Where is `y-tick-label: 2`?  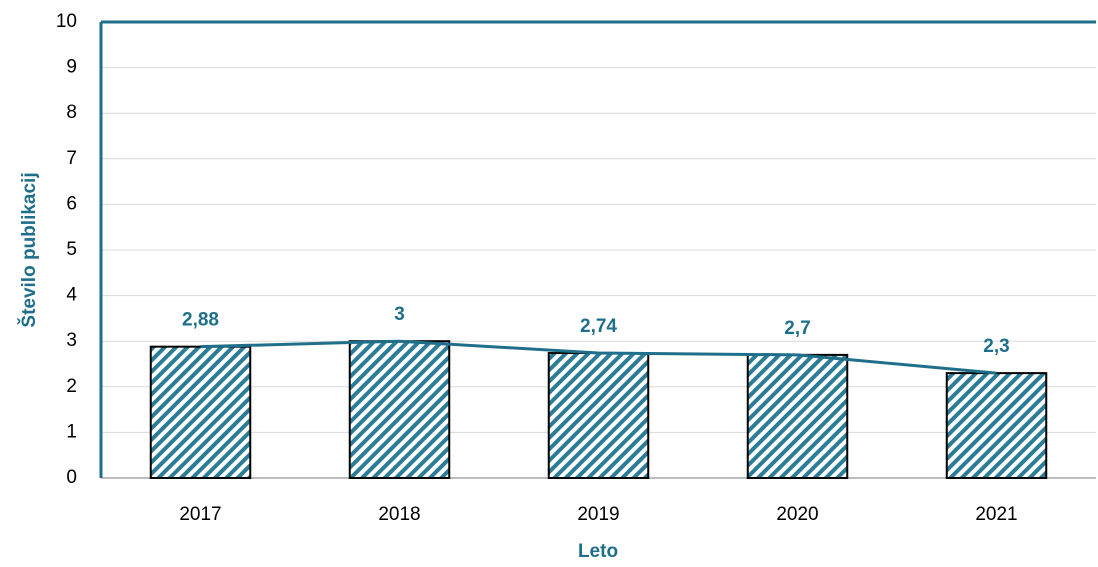 y-tick-label: 2 is located at coordinates (71, 386).